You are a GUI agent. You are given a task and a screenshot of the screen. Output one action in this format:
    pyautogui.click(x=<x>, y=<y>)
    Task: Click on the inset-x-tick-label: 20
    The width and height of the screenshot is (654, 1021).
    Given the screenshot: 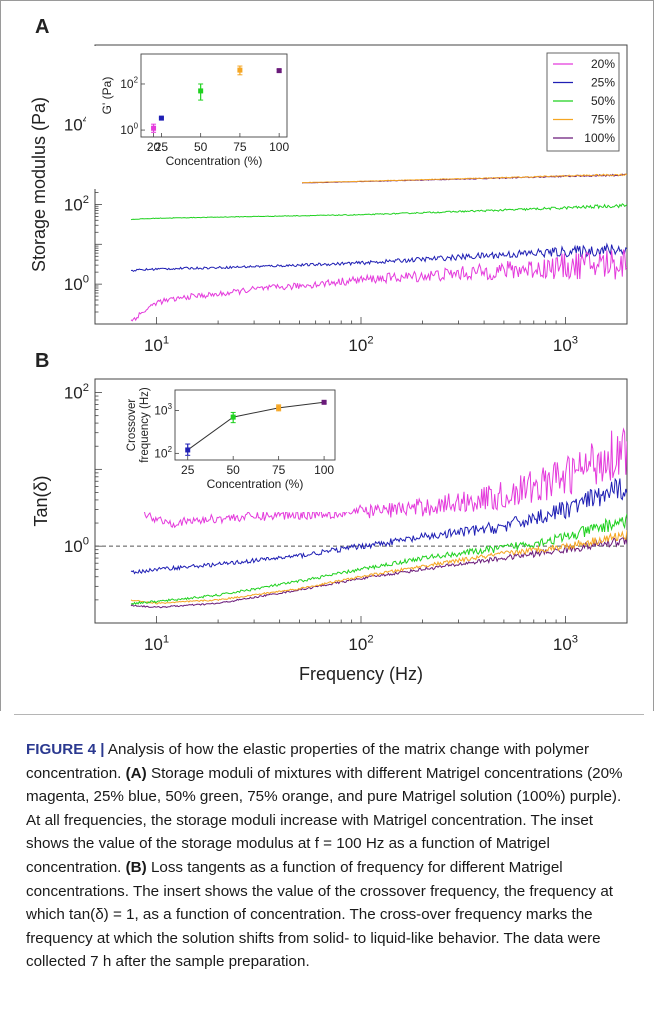 What is the action you would take?
    pyautogui.click(x=154, y=147)
    